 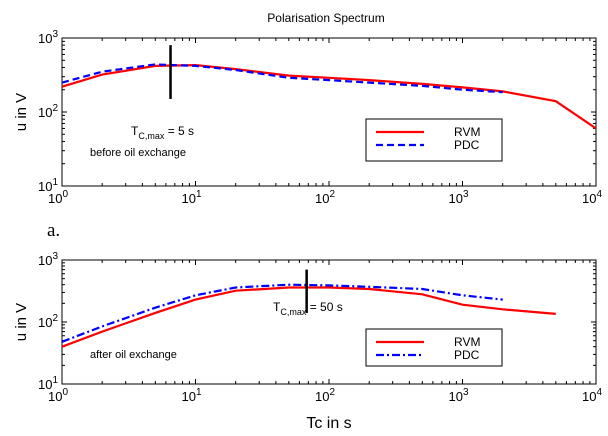 I want to click on condition-annotation: before oil exchange, so click(x=138, y=153).